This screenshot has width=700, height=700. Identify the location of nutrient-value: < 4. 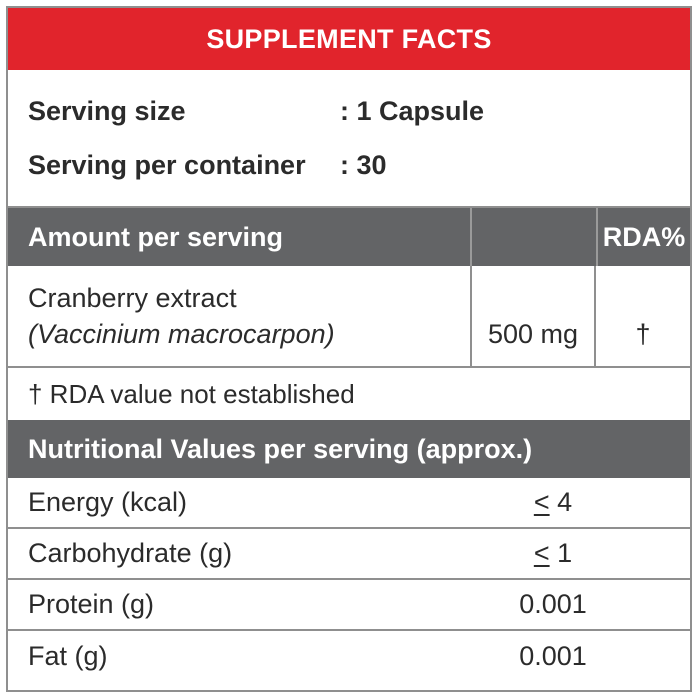
(553, 502).